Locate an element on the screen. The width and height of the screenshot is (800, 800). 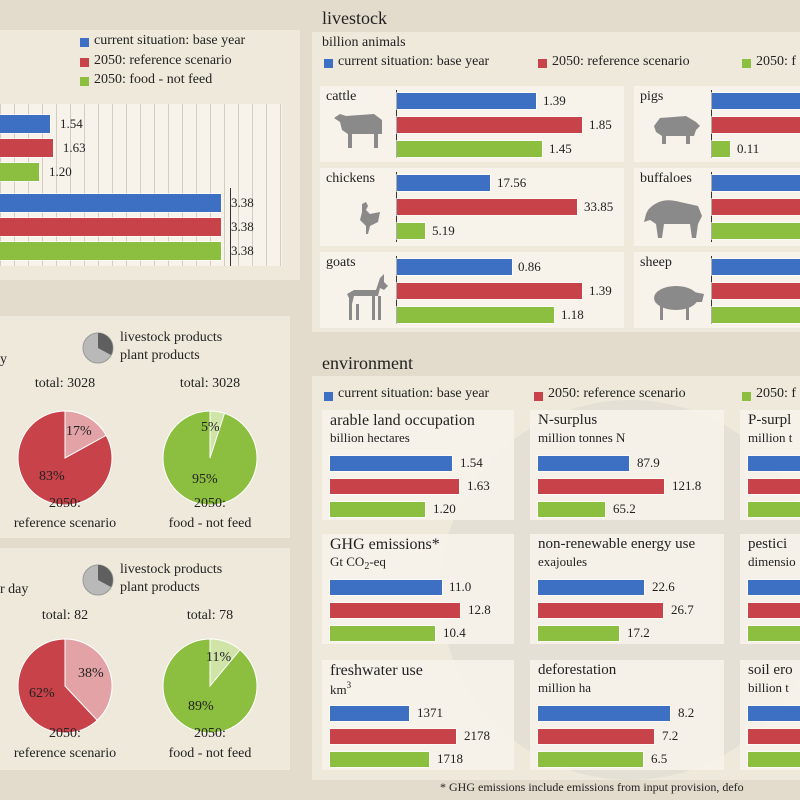
env-bar-value: 2178 is located at coordinates (477, 735).